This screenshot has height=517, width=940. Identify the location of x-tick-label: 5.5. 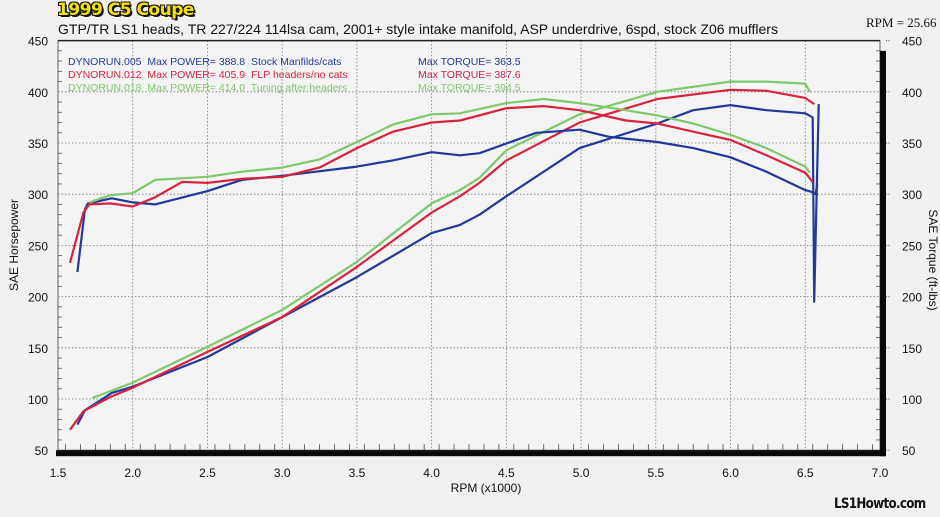
(655, 473).